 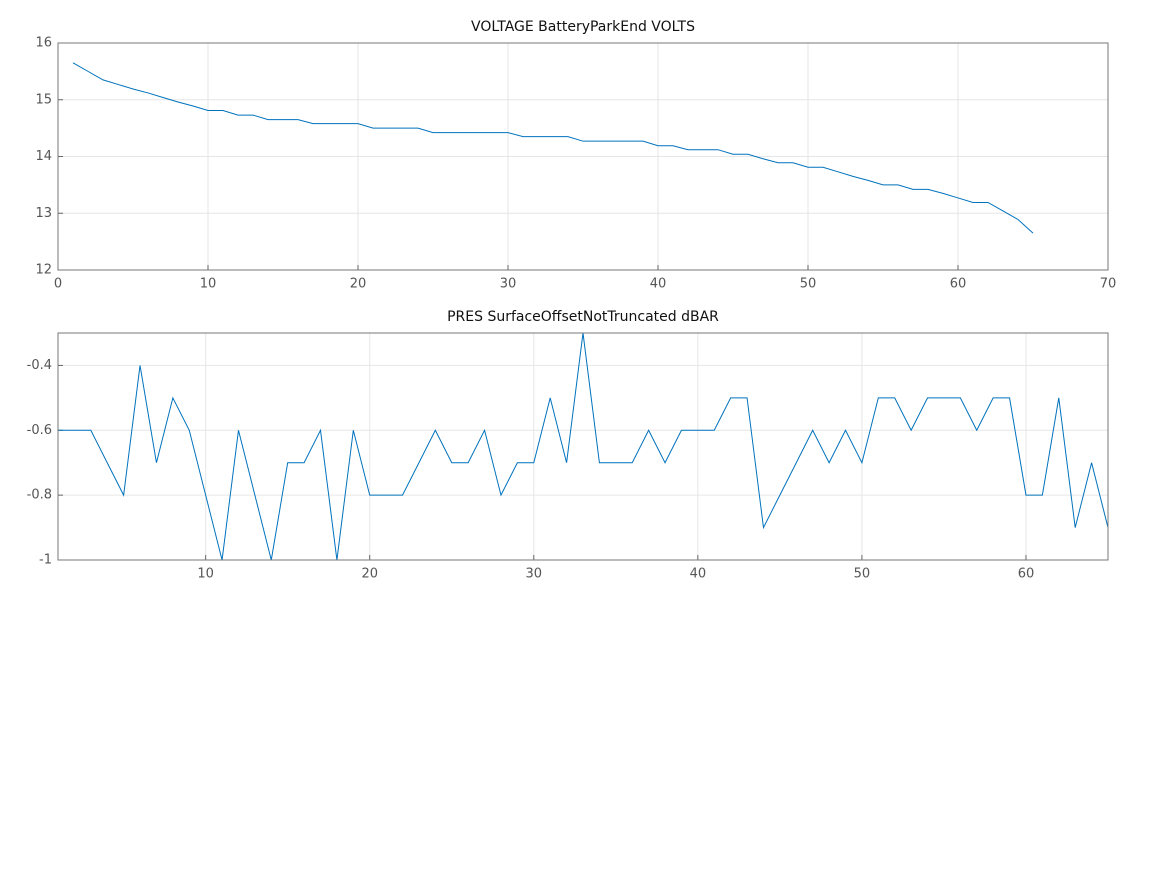 I want to click on y-tick-label: 13, so click(x=43, y=213).